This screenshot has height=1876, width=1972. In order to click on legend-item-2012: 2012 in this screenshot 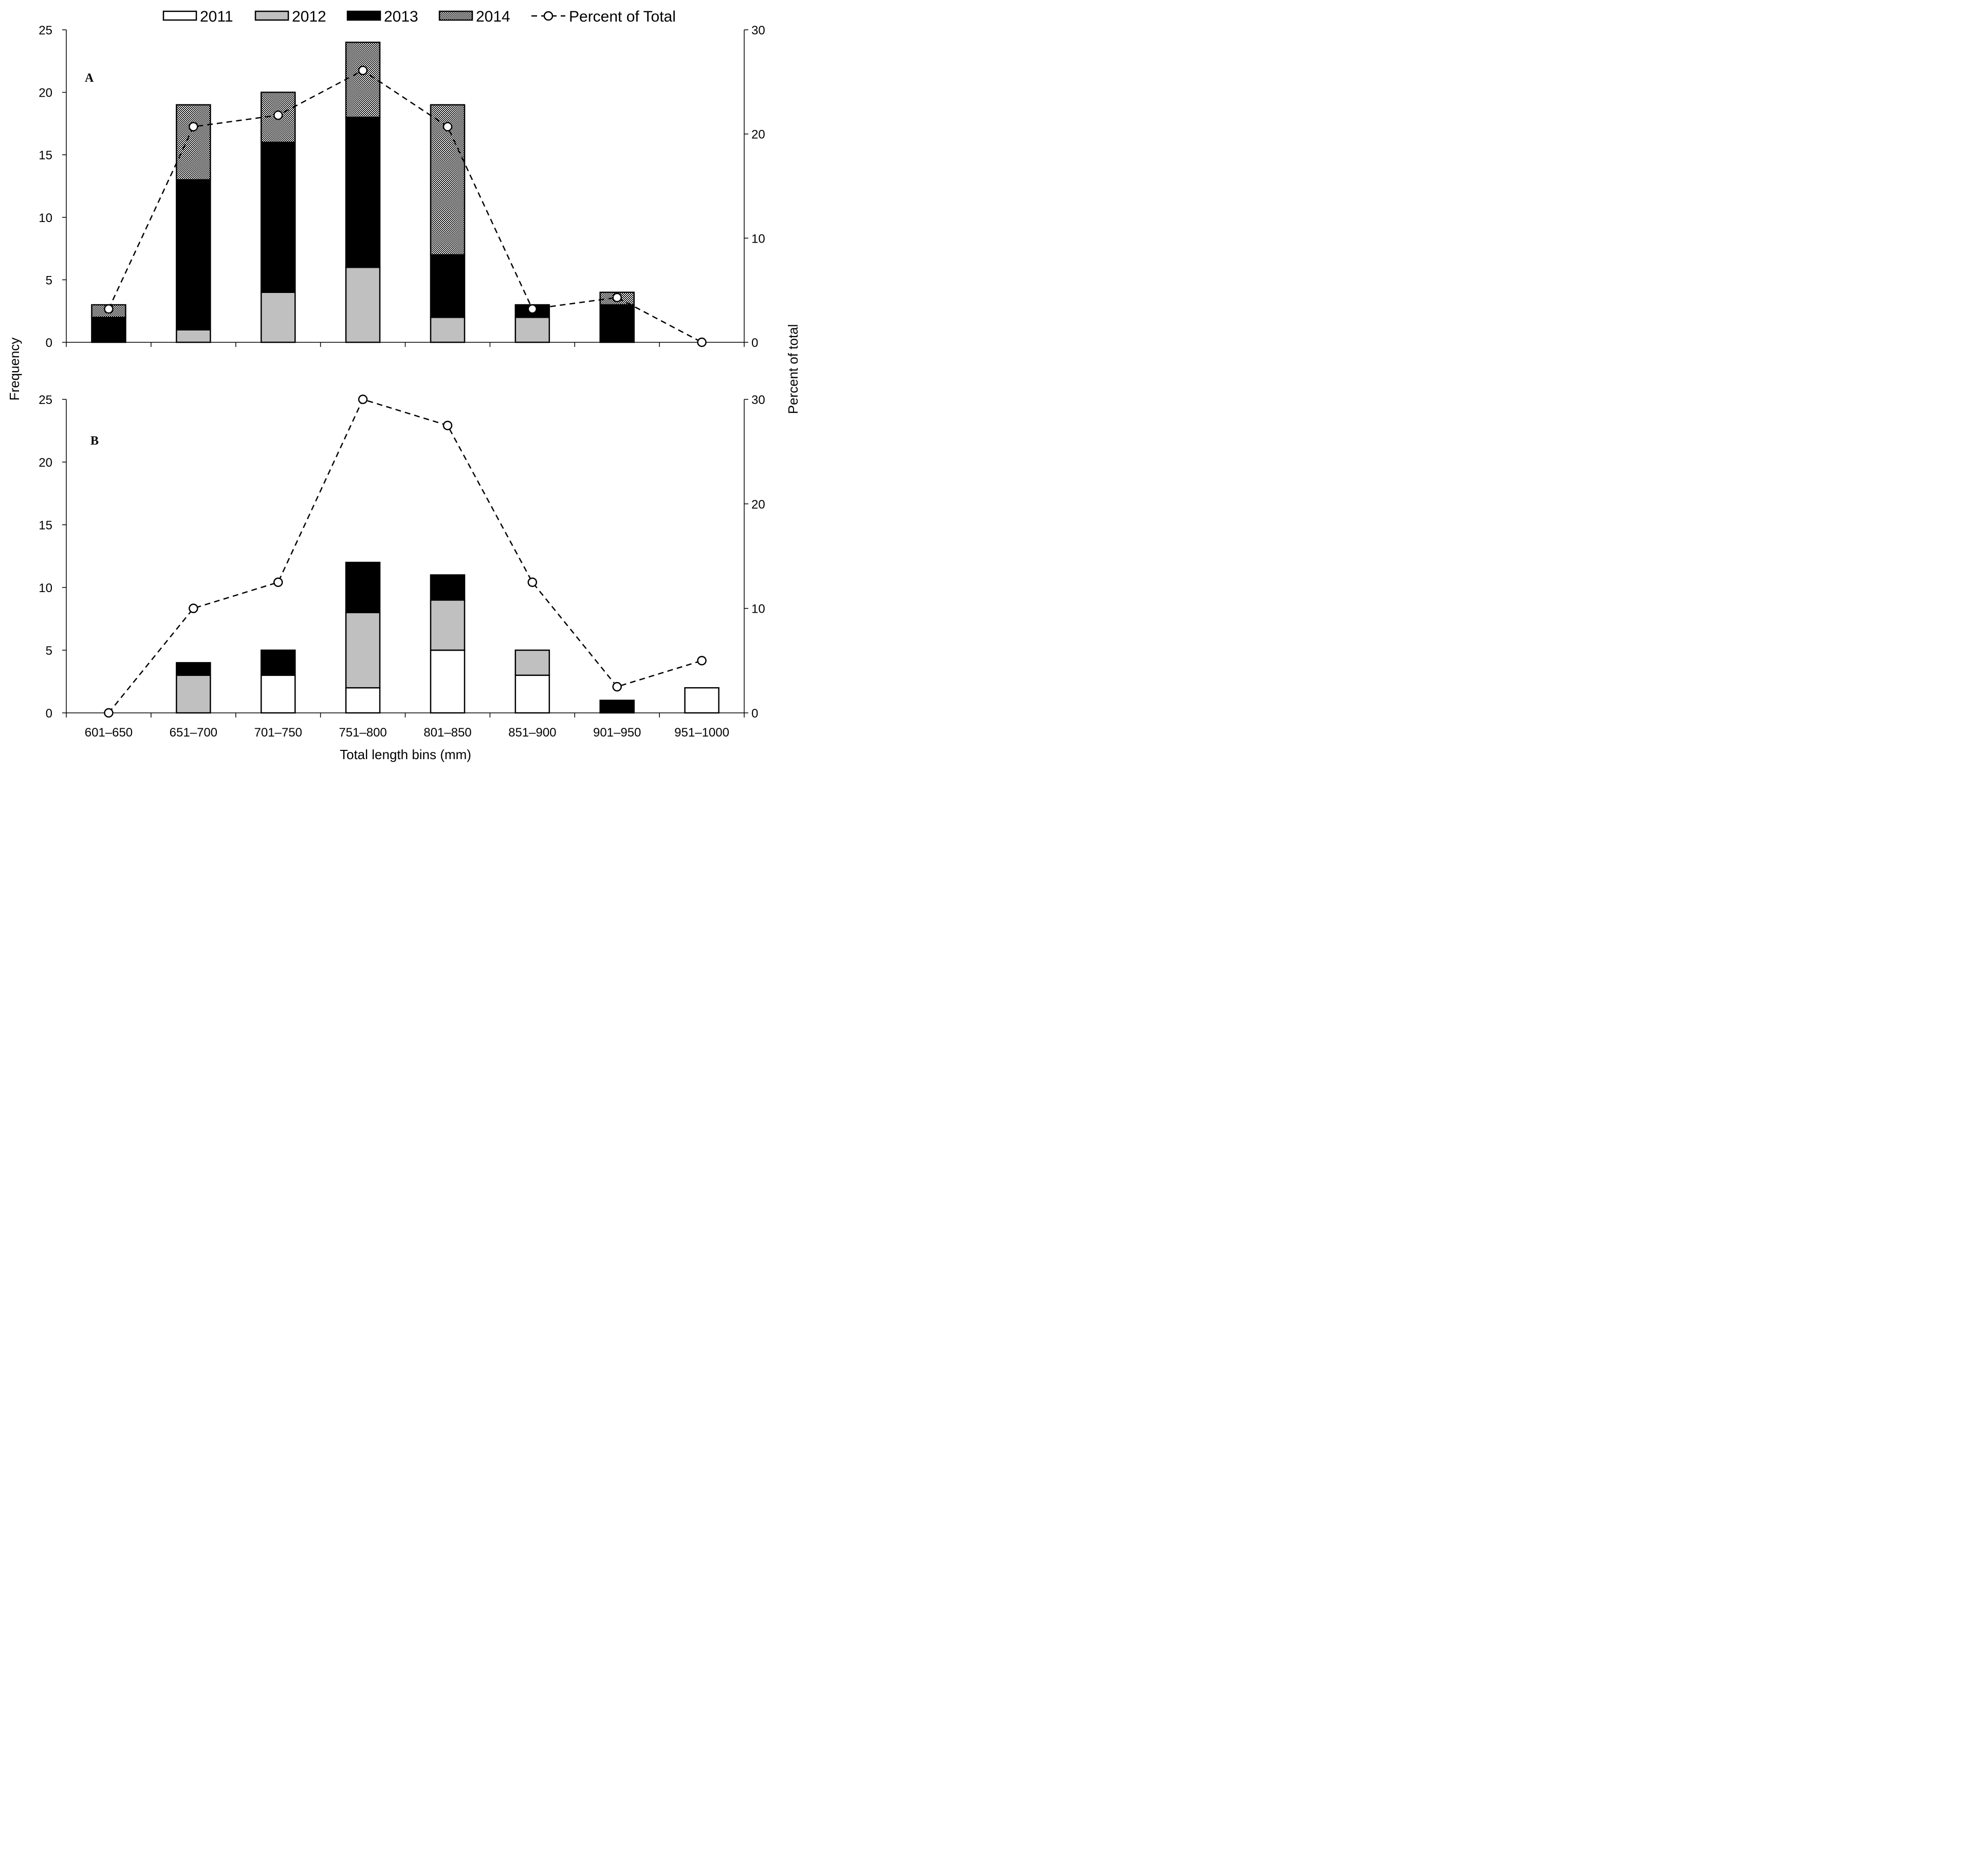, I will do `click(290, 16)`.